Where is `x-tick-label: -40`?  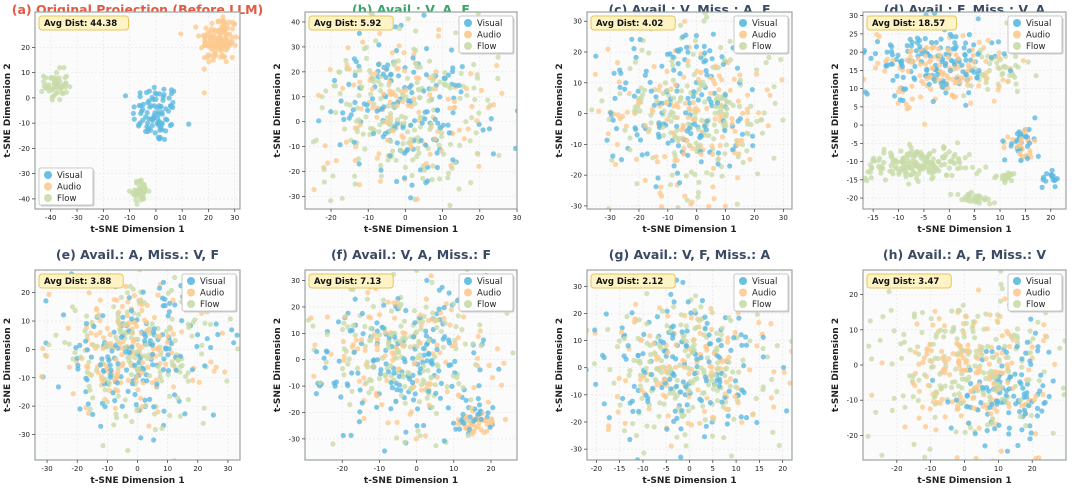
x-tick-label: -40 is located at coordinates (50, 218).